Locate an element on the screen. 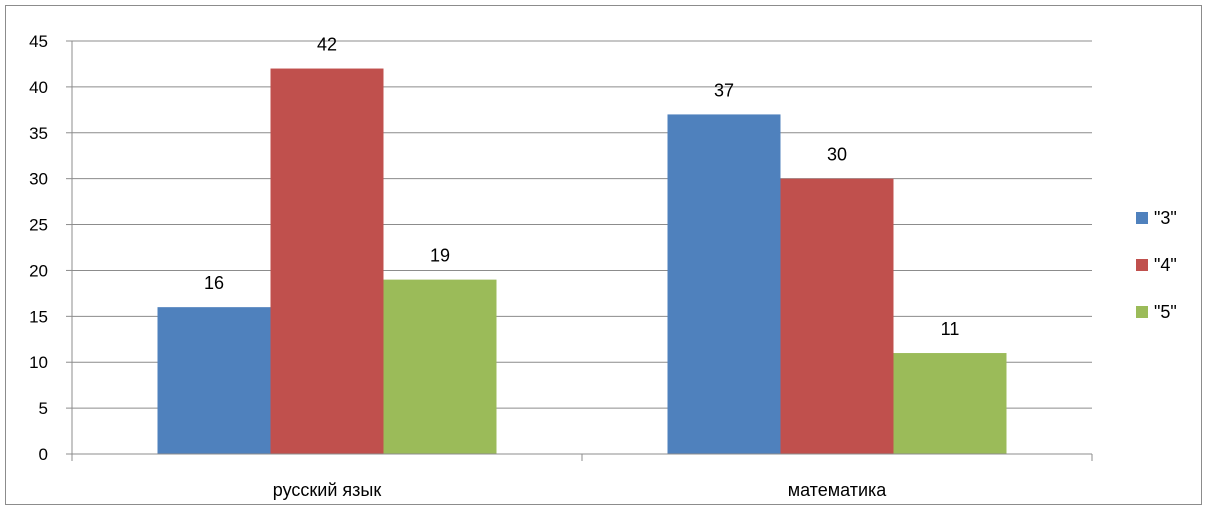 The height and width of the screenshot is (512, 1209). y-tick-label: 10 is located at coordinates (38, 362).